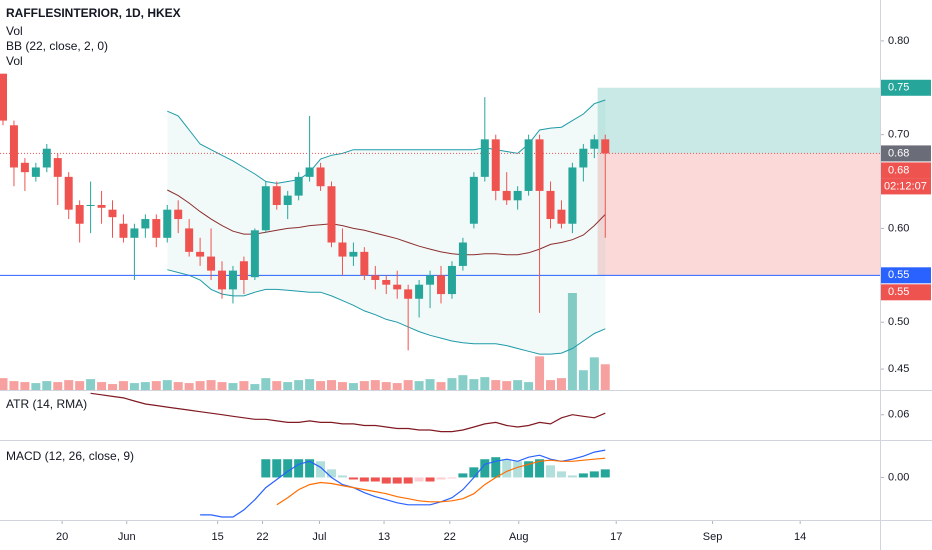  What do you see at coordinates (898, 369) in the screenshot?
I see `y-tick-label: 0.45` at bounding box center [898, 369].